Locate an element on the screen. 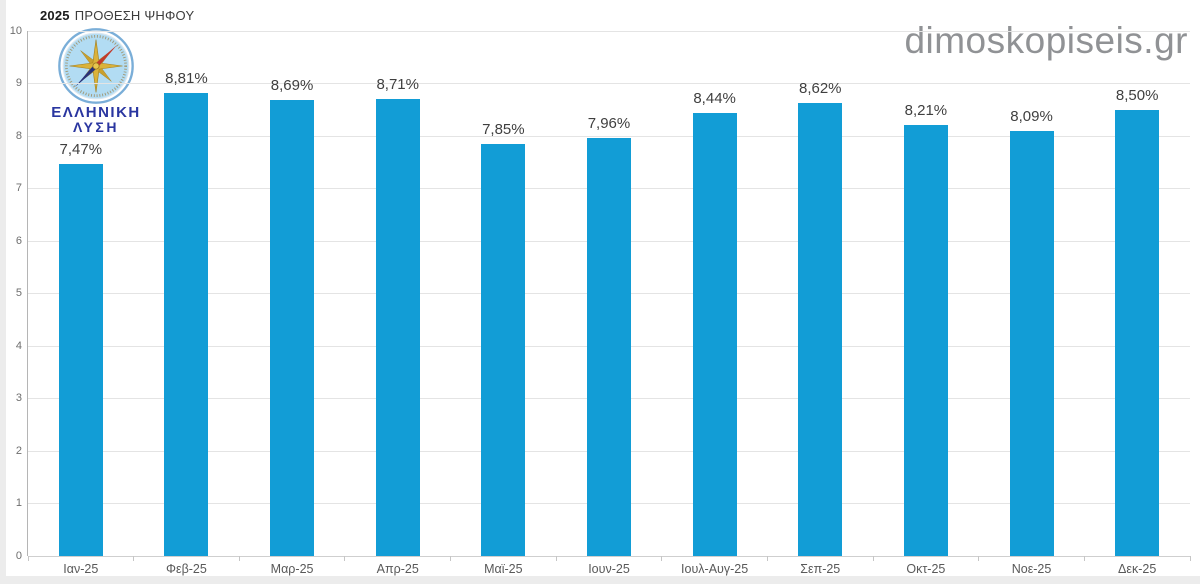 Image resolution: width=1200 pixels, height=584 pixels. y-tick-label: 9 is located at coordinates (18, 83).